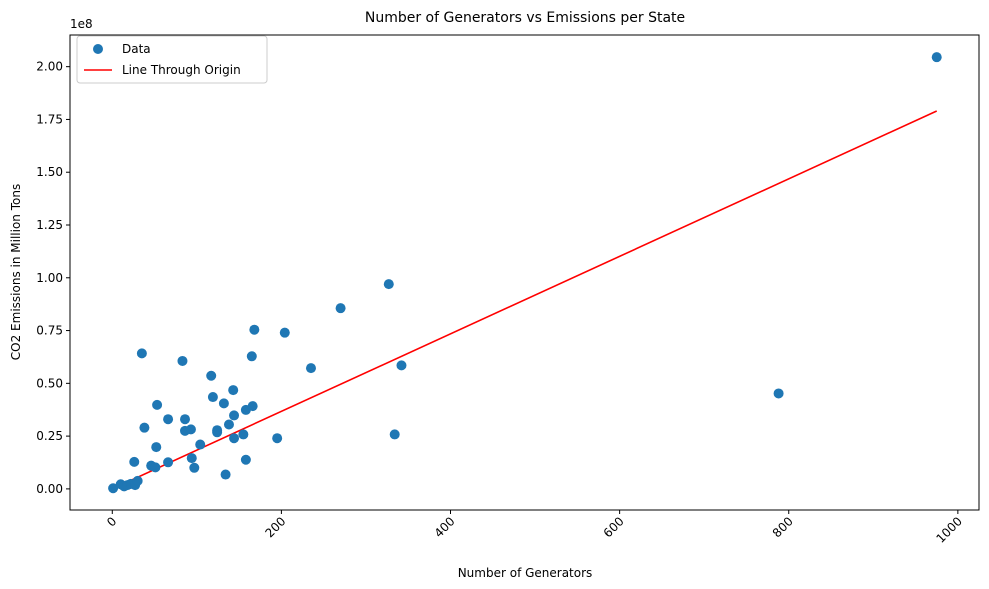  I want to click on legend: Data Line Through Origin, so click(172, 59).